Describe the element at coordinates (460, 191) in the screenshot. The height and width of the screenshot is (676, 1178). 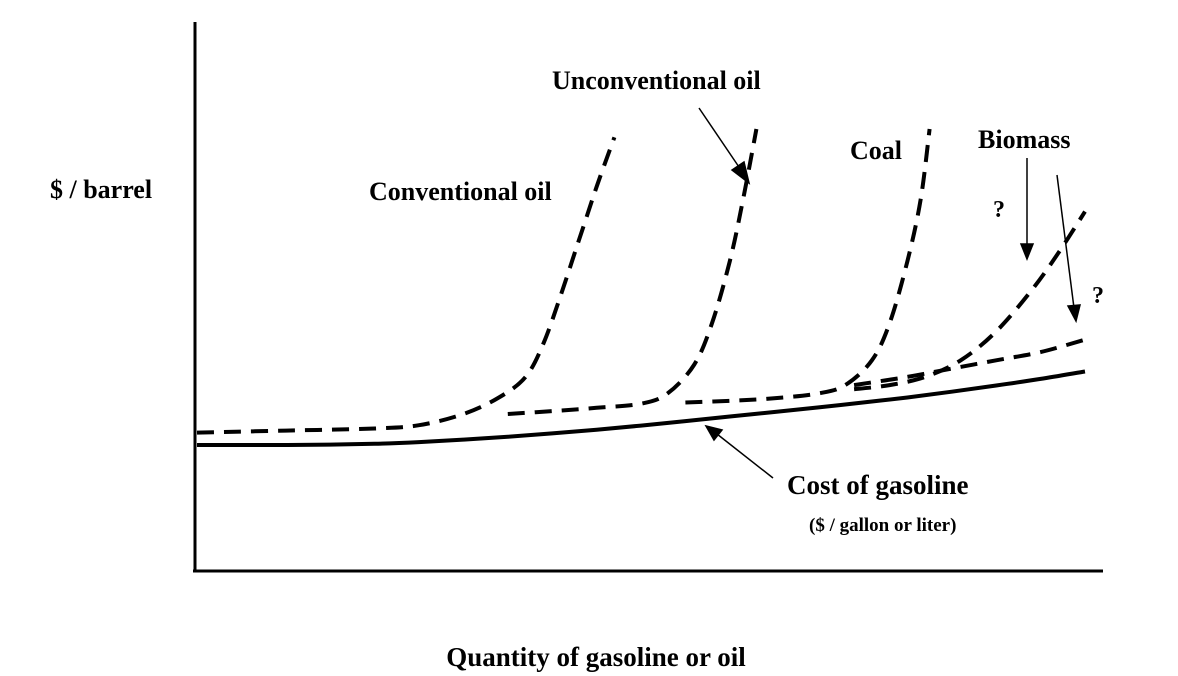
I see `conventional-oil-label: Conventional oil` at that location.